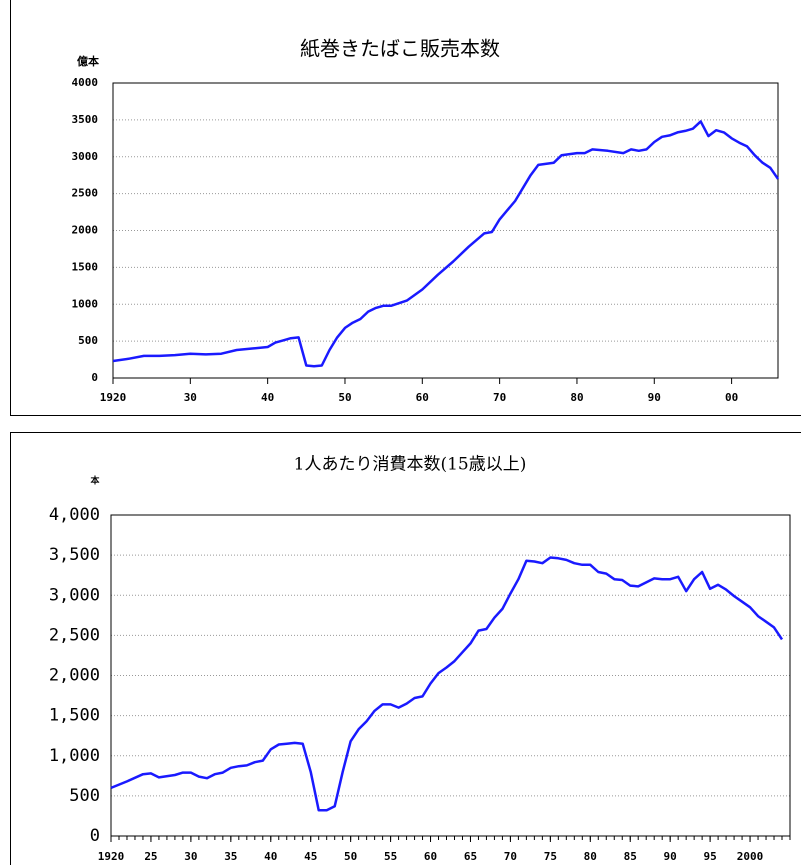 The image size is (801, 865). Describe the element at coordinates (410, 465) in the screenshot. I see `chart-title: 1人あたり消費本数(15歳以上)` at that location.